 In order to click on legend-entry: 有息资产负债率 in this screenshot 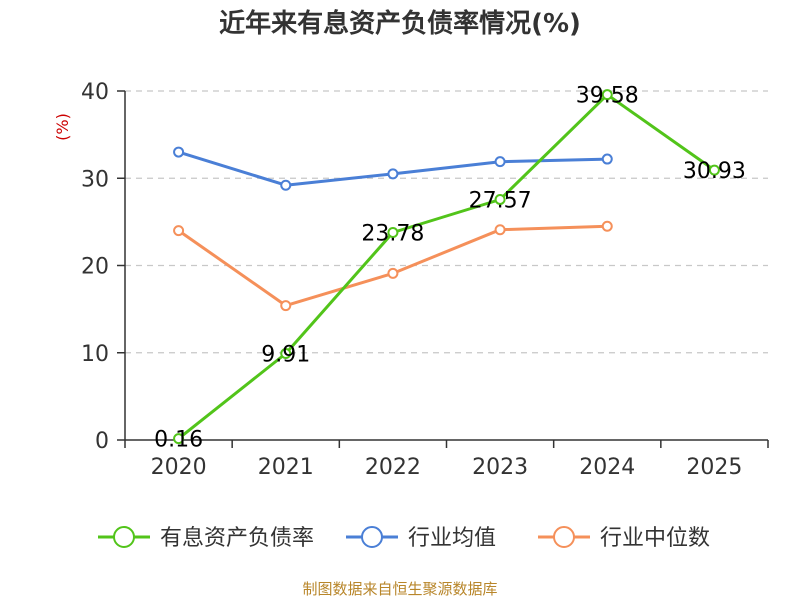, I will do `click(237, 538)`.